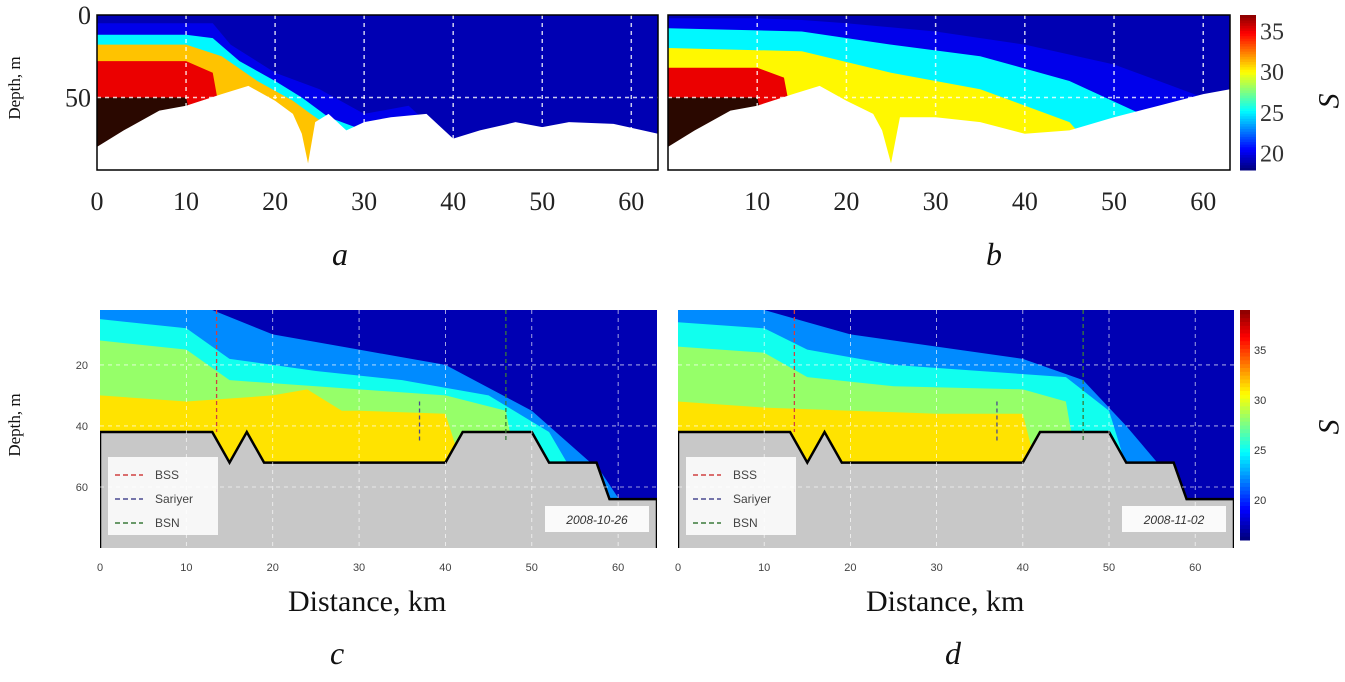  I want to click on panel-label-c: c, so click(337, 653).